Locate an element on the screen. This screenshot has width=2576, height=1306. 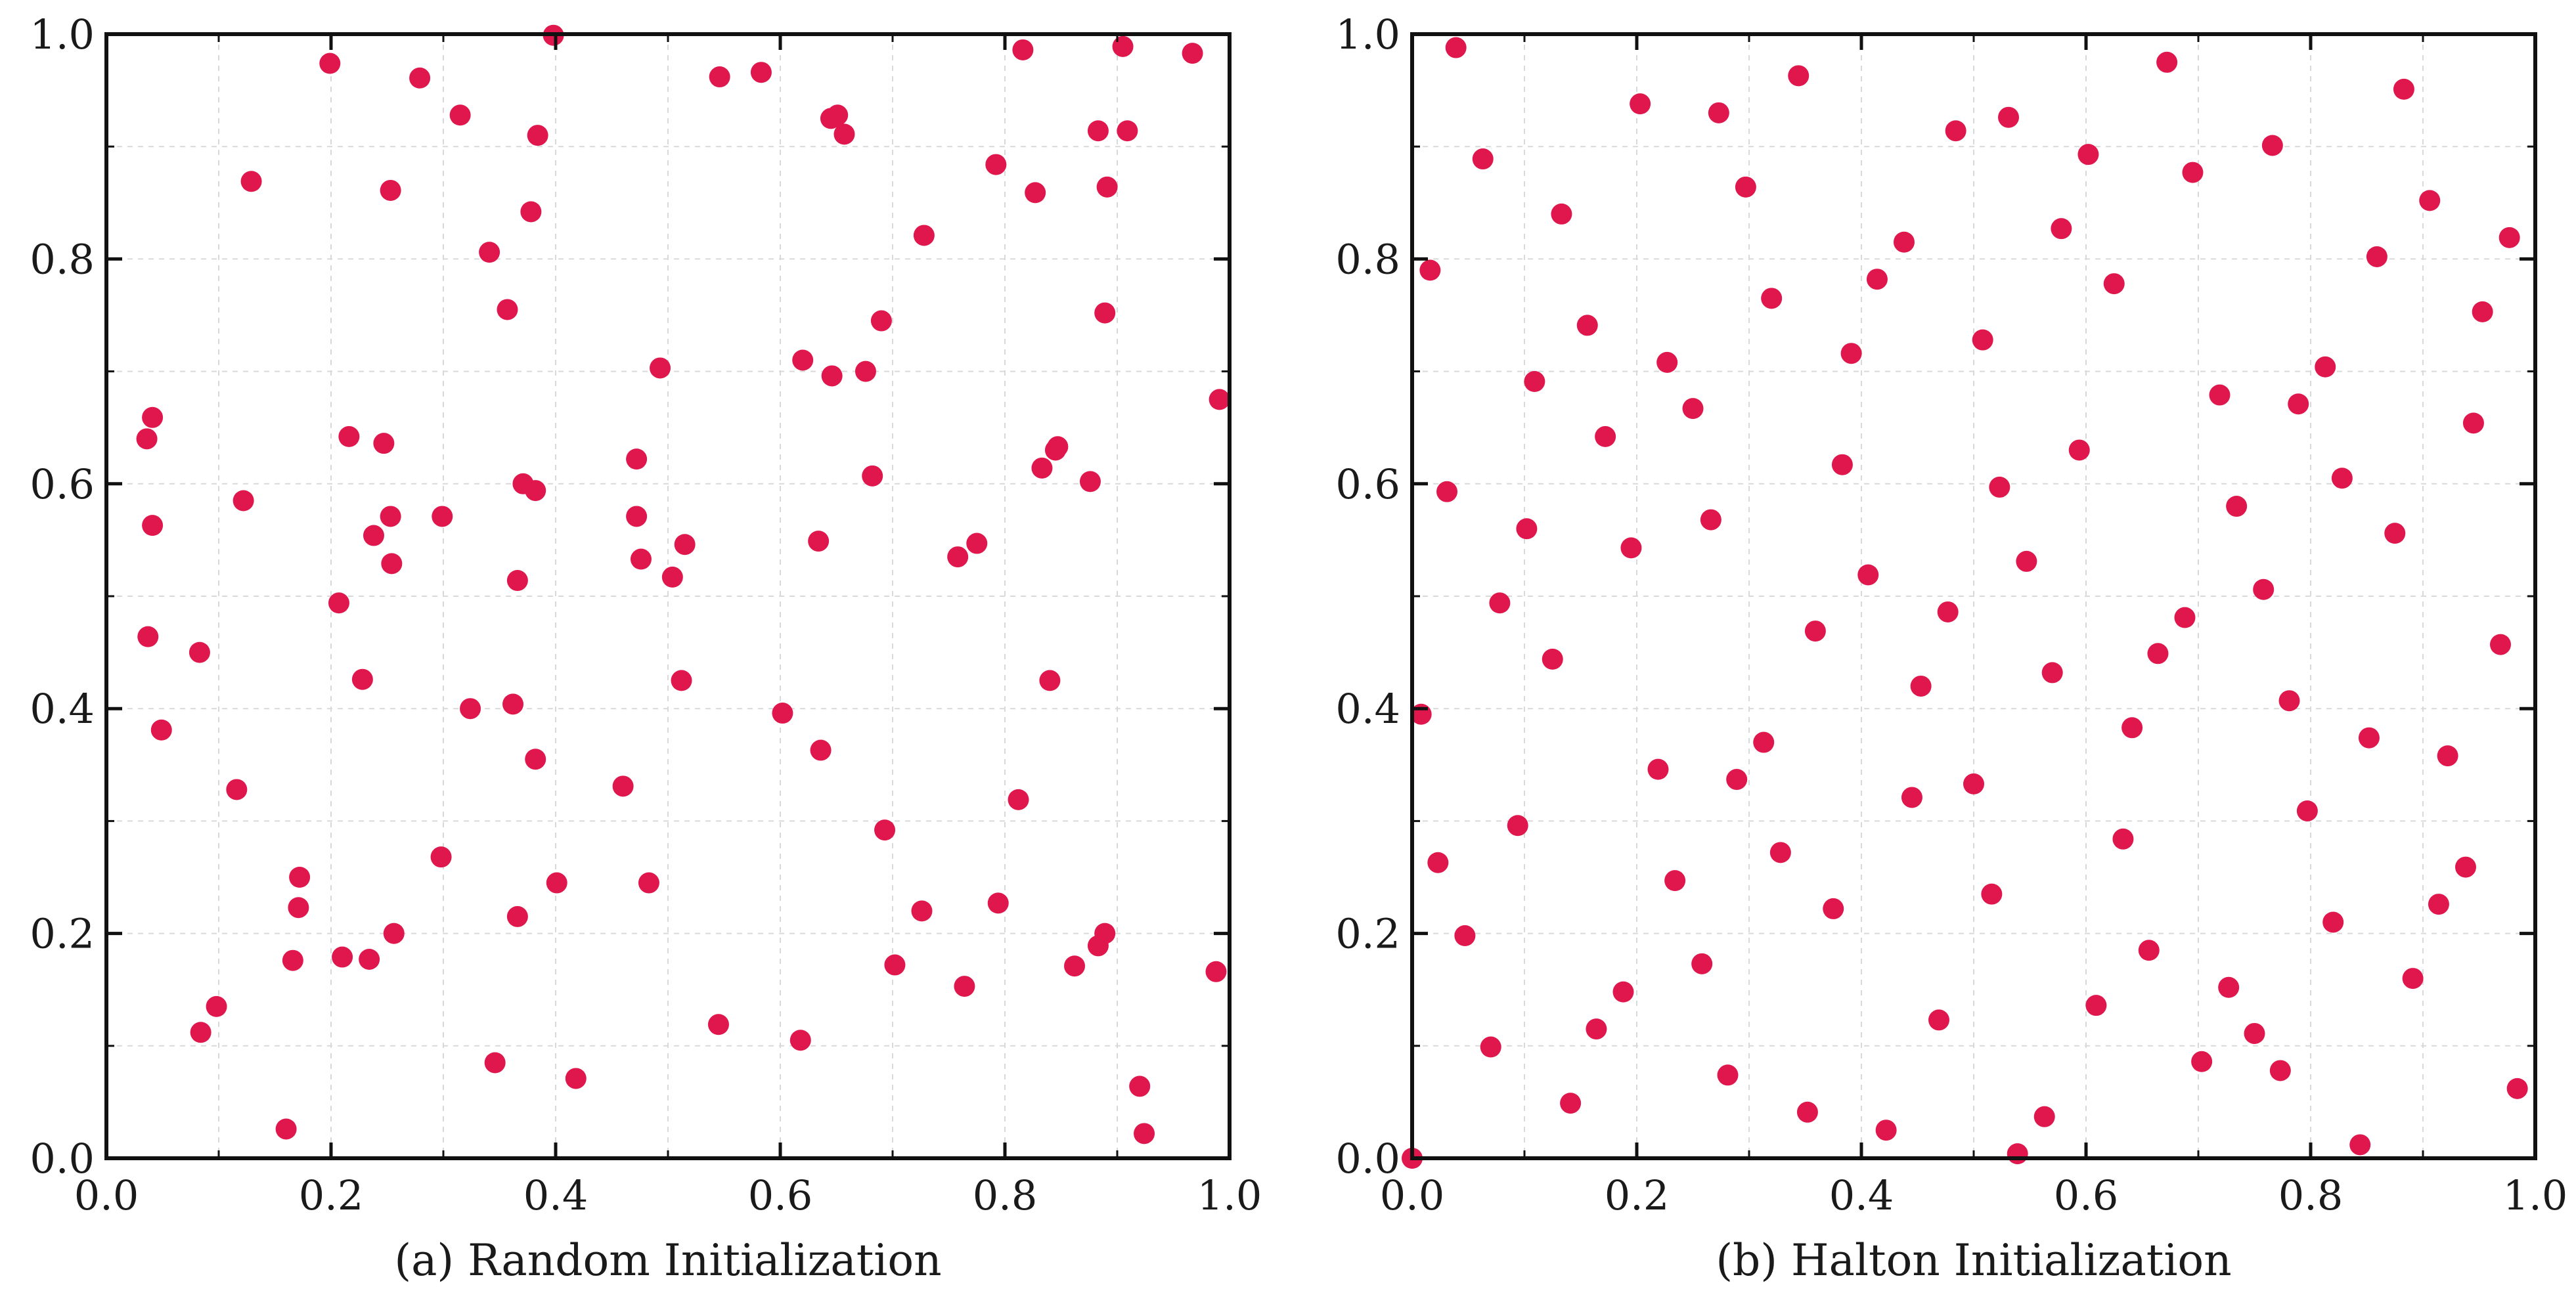
y-tick-label: 0.2 is located at coordinates (62, 934).